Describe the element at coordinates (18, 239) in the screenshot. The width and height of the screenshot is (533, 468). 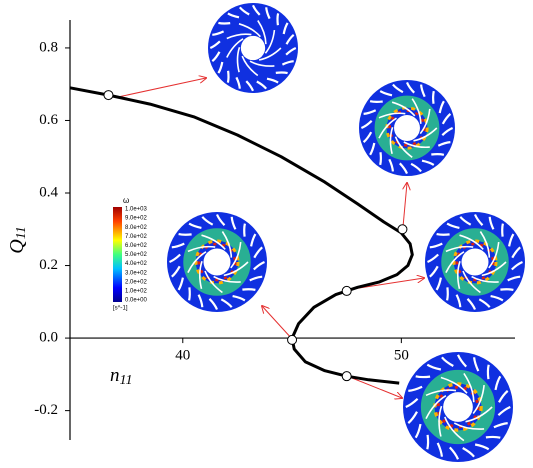
I see `y-axis-label: Q11` at that location.